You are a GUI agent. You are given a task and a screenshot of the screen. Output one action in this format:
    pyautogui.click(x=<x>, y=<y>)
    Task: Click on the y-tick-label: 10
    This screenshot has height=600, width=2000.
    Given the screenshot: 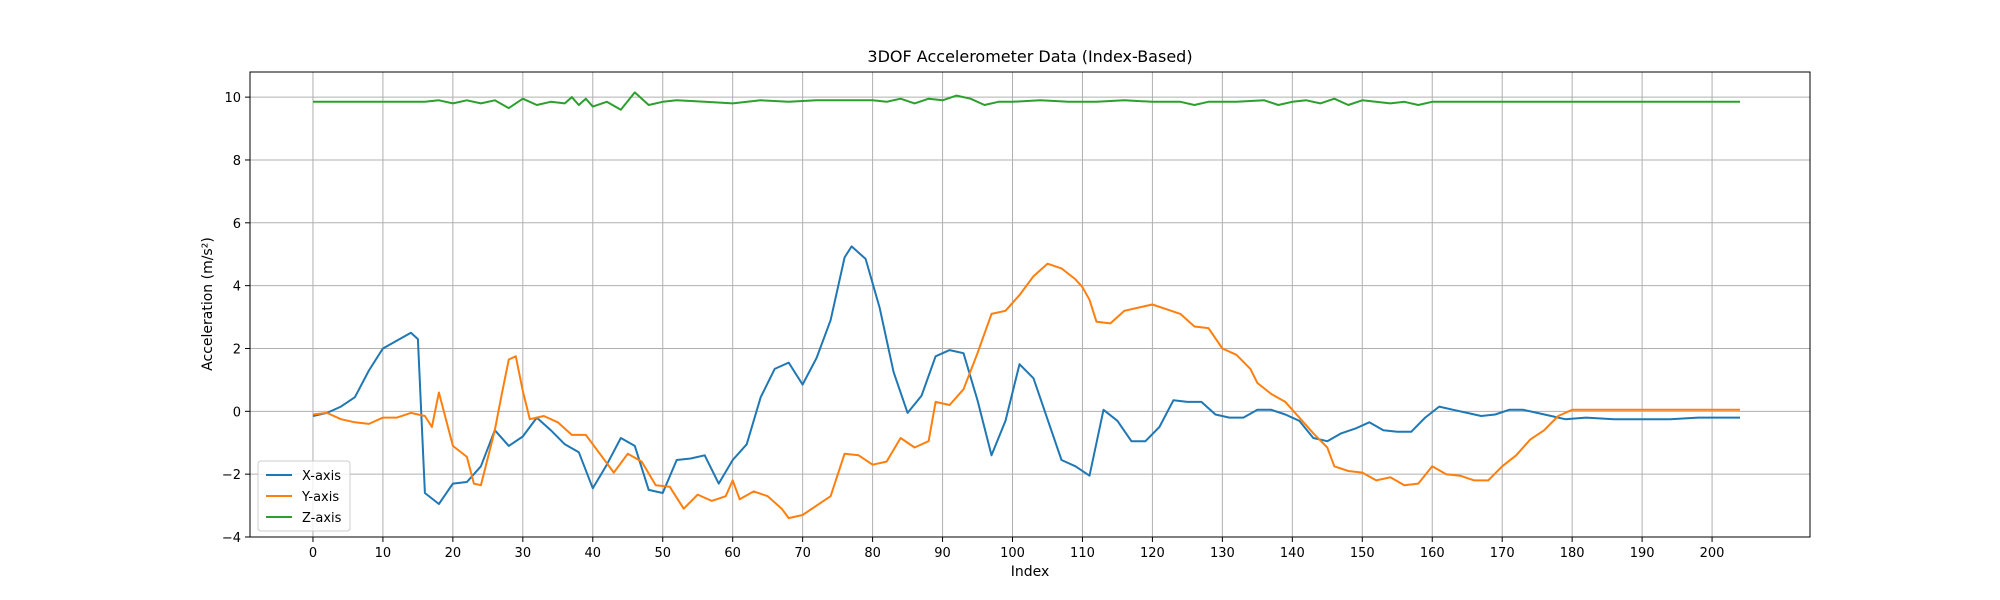 What is the action you would take?
    pyautogui.click(x=232, y=98)
    